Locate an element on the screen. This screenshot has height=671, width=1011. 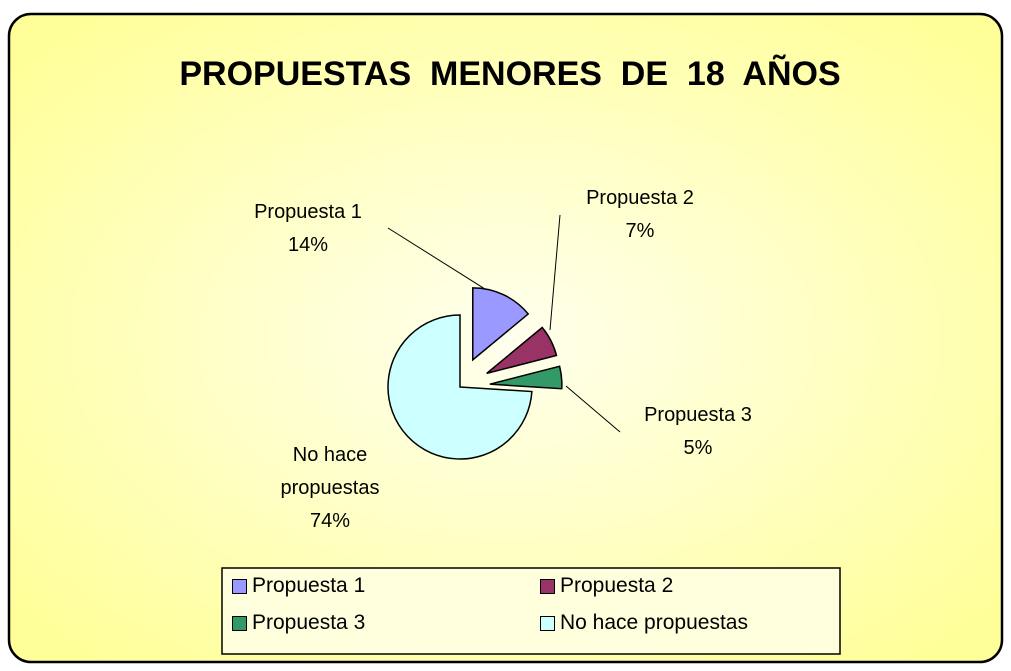
data-label: No hace propuestas 74% is located at coordinates (330, 488).